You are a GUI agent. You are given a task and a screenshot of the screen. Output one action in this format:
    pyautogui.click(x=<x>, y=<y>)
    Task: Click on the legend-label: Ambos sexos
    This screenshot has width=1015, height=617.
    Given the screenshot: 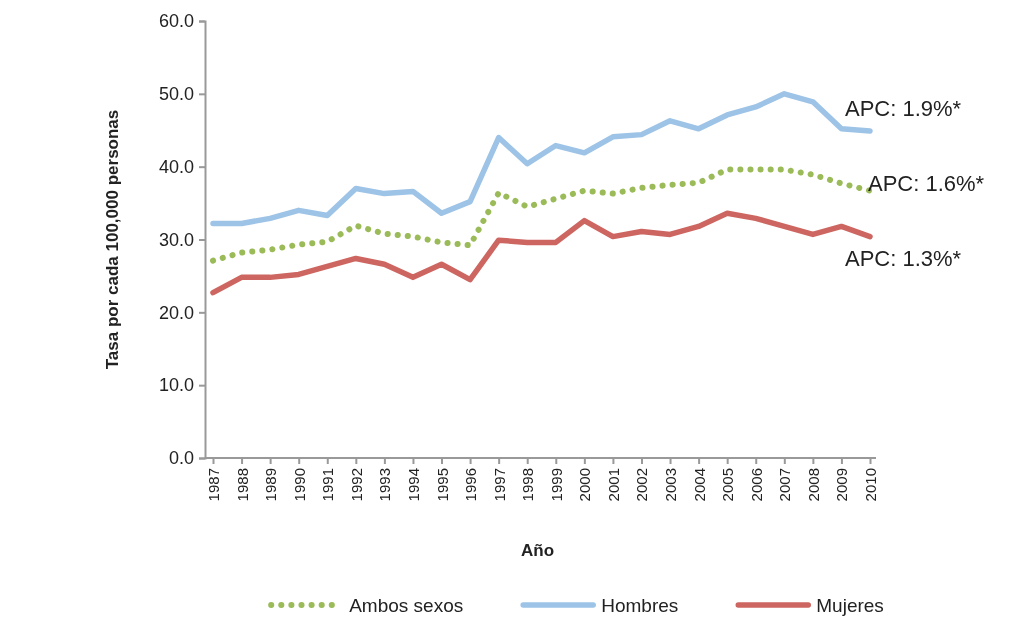 What is the action you would take?
    pyautogui.click(x=406, y=605)
    